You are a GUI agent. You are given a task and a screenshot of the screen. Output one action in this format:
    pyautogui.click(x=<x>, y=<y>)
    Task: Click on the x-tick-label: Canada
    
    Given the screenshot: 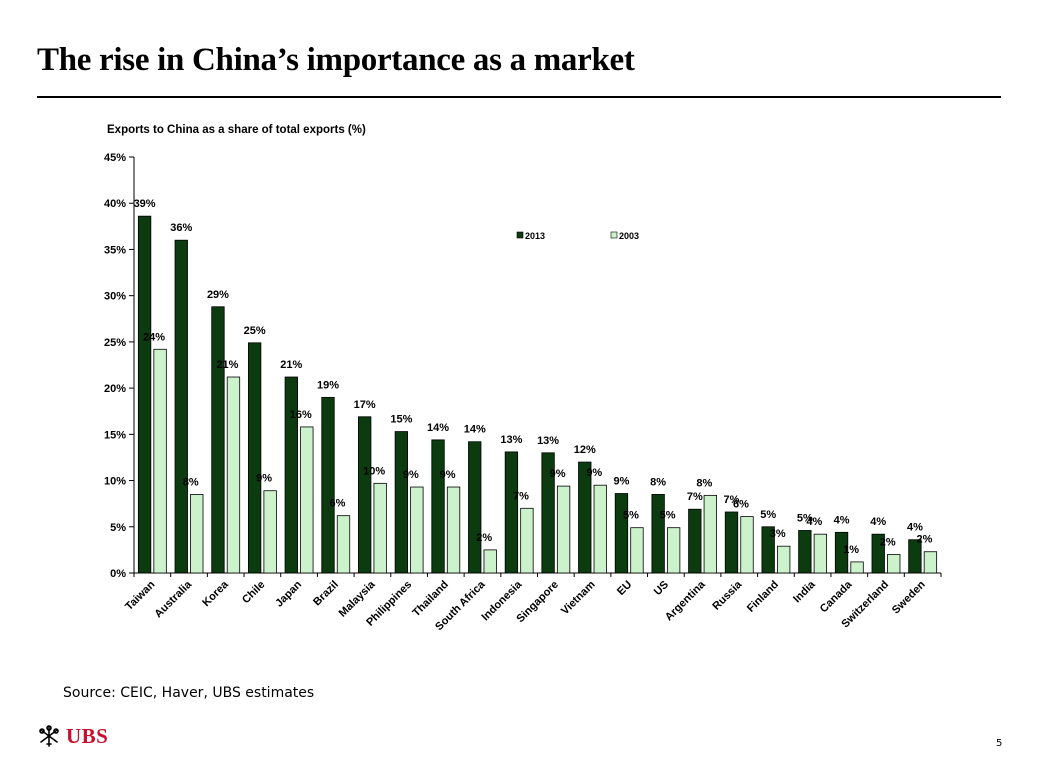 What is the action you would take?
    pyautogui.click(x=836, y=596)
    